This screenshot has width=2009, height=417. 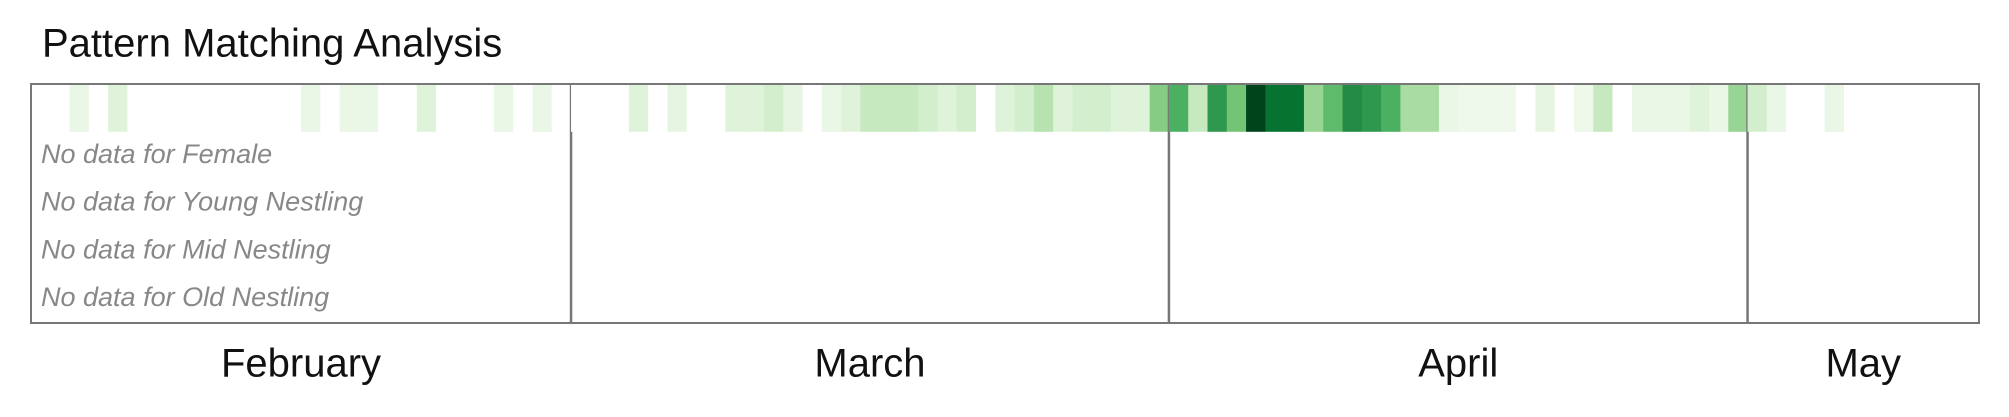 What do you see at coordinates (186, 249) in the screenshot?
I see `row-label: No data for Mid Nestling` at bounding box center [186, 249].